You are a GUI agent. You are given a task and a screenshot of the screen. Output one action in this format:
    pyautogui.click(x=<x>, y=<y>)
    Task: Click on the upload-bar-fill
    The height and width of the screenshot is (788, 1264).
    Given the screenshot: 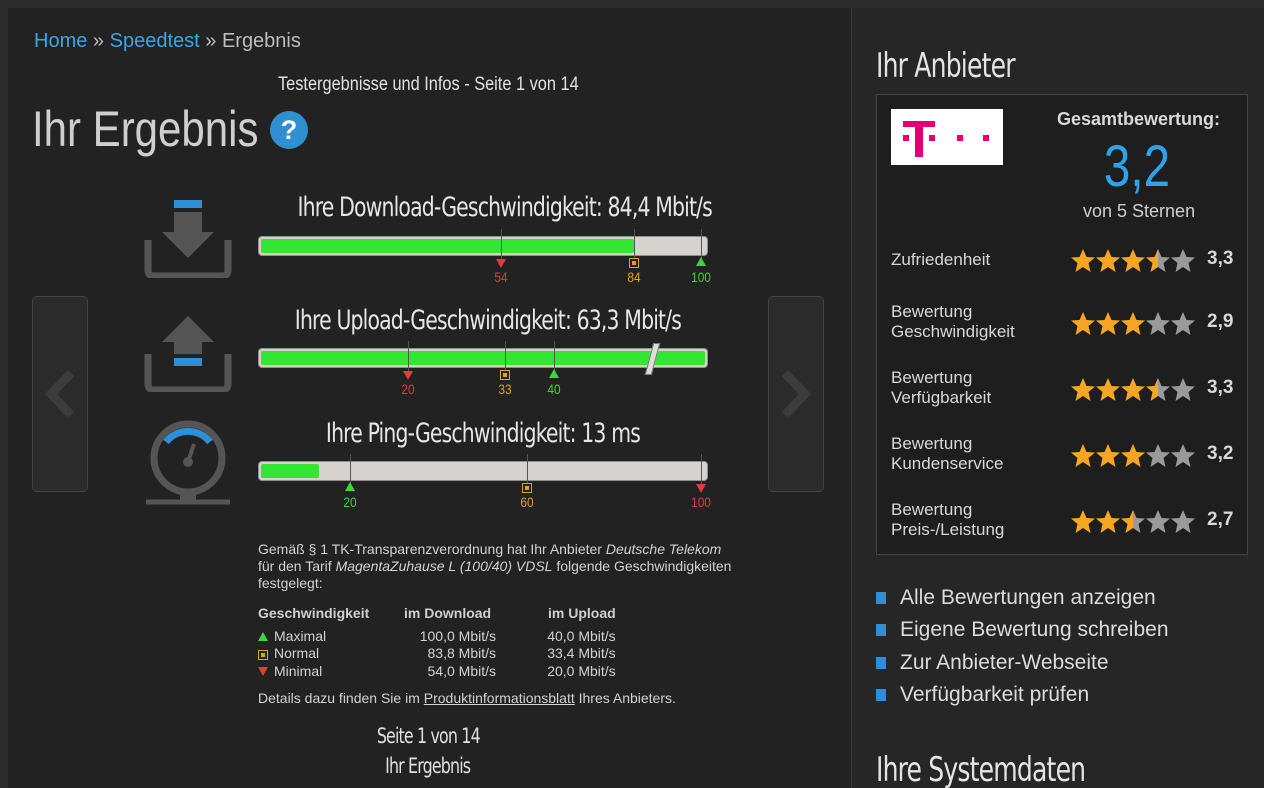 What is the action you would take?
    pyautogui.click(x=483, y=358)
    